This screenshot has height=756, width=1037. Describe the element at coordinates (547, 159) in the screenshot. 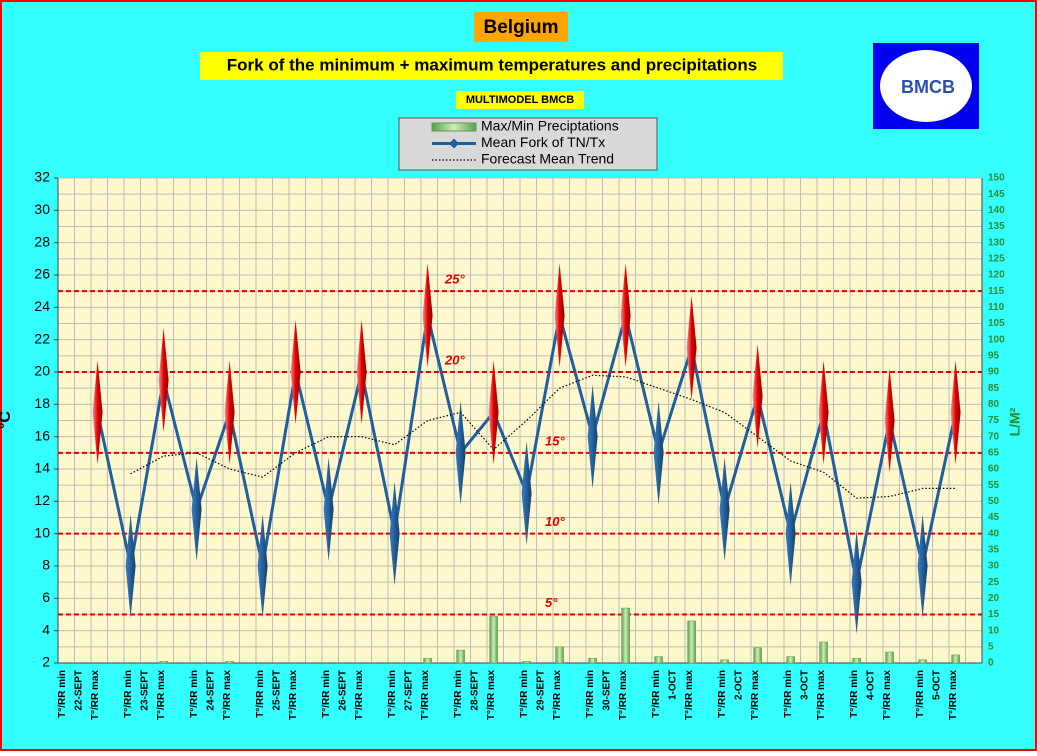

I see `legend-label: Forecast Mean Trend` at that location.